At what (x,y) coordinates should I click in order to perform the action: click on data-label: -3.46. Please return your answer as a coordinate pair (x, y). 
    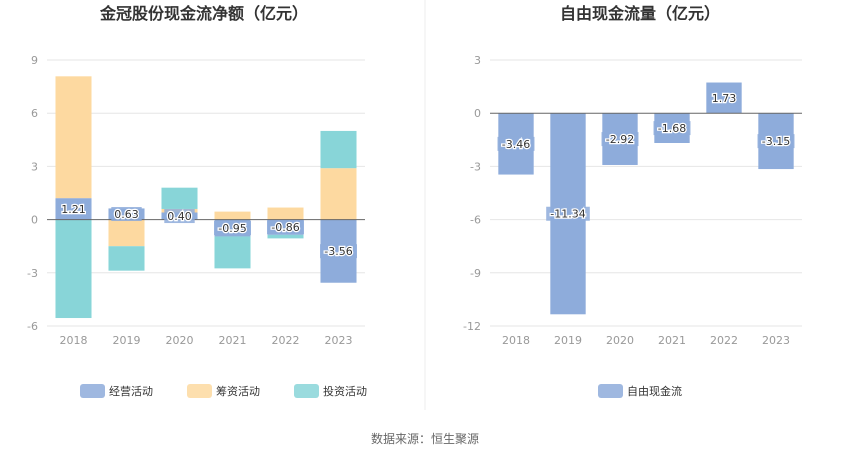
    Looking at the image, I should click on (516, 144).